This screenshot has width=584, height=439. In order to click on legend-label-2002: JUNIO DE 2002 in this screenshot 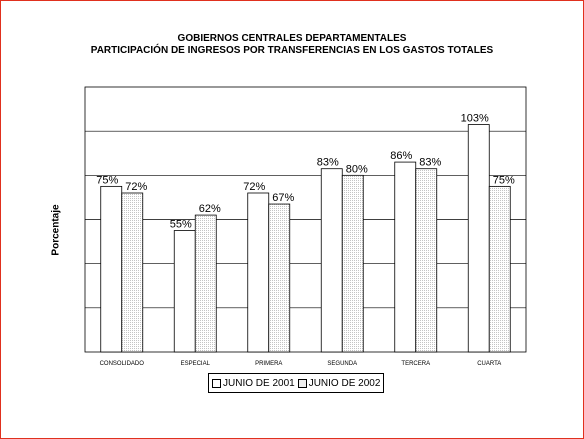, I will do `click(344, 383)`.